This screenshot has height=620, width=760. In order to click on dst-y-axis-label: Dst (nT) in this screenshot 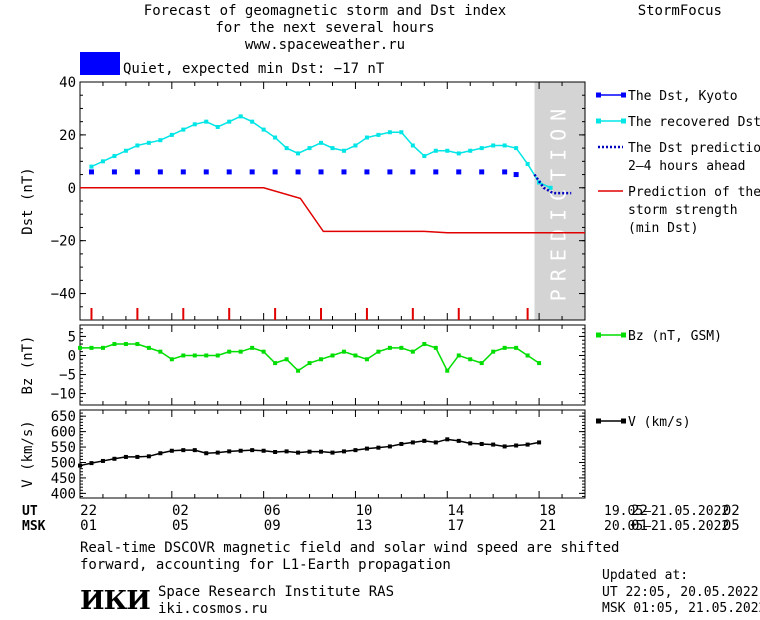, I will do `click(28, 200)`.